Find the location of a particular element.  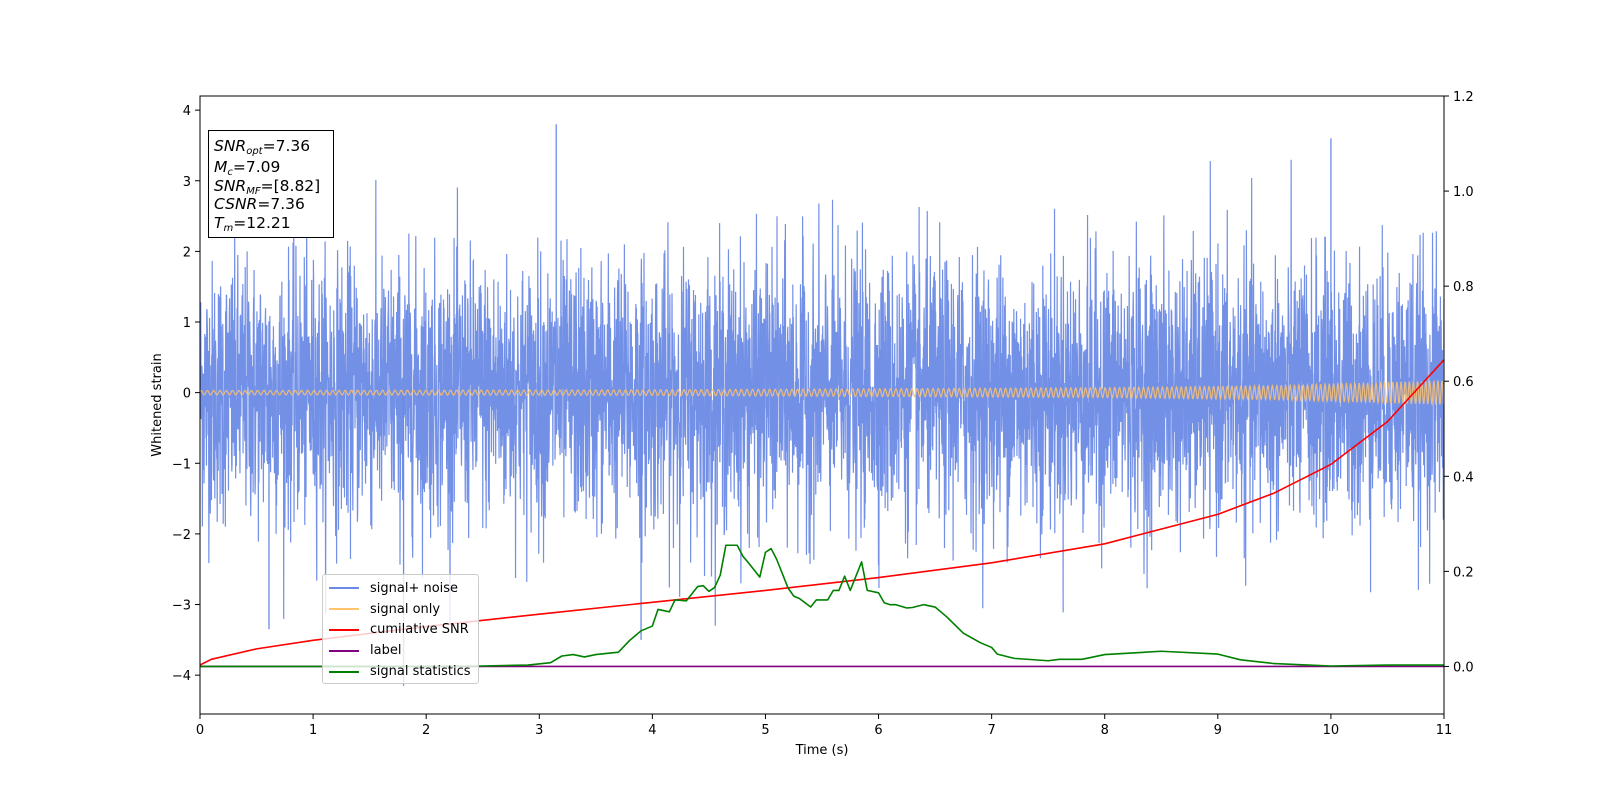

x-tick-label: 1 is located at coordinates (313, 730).